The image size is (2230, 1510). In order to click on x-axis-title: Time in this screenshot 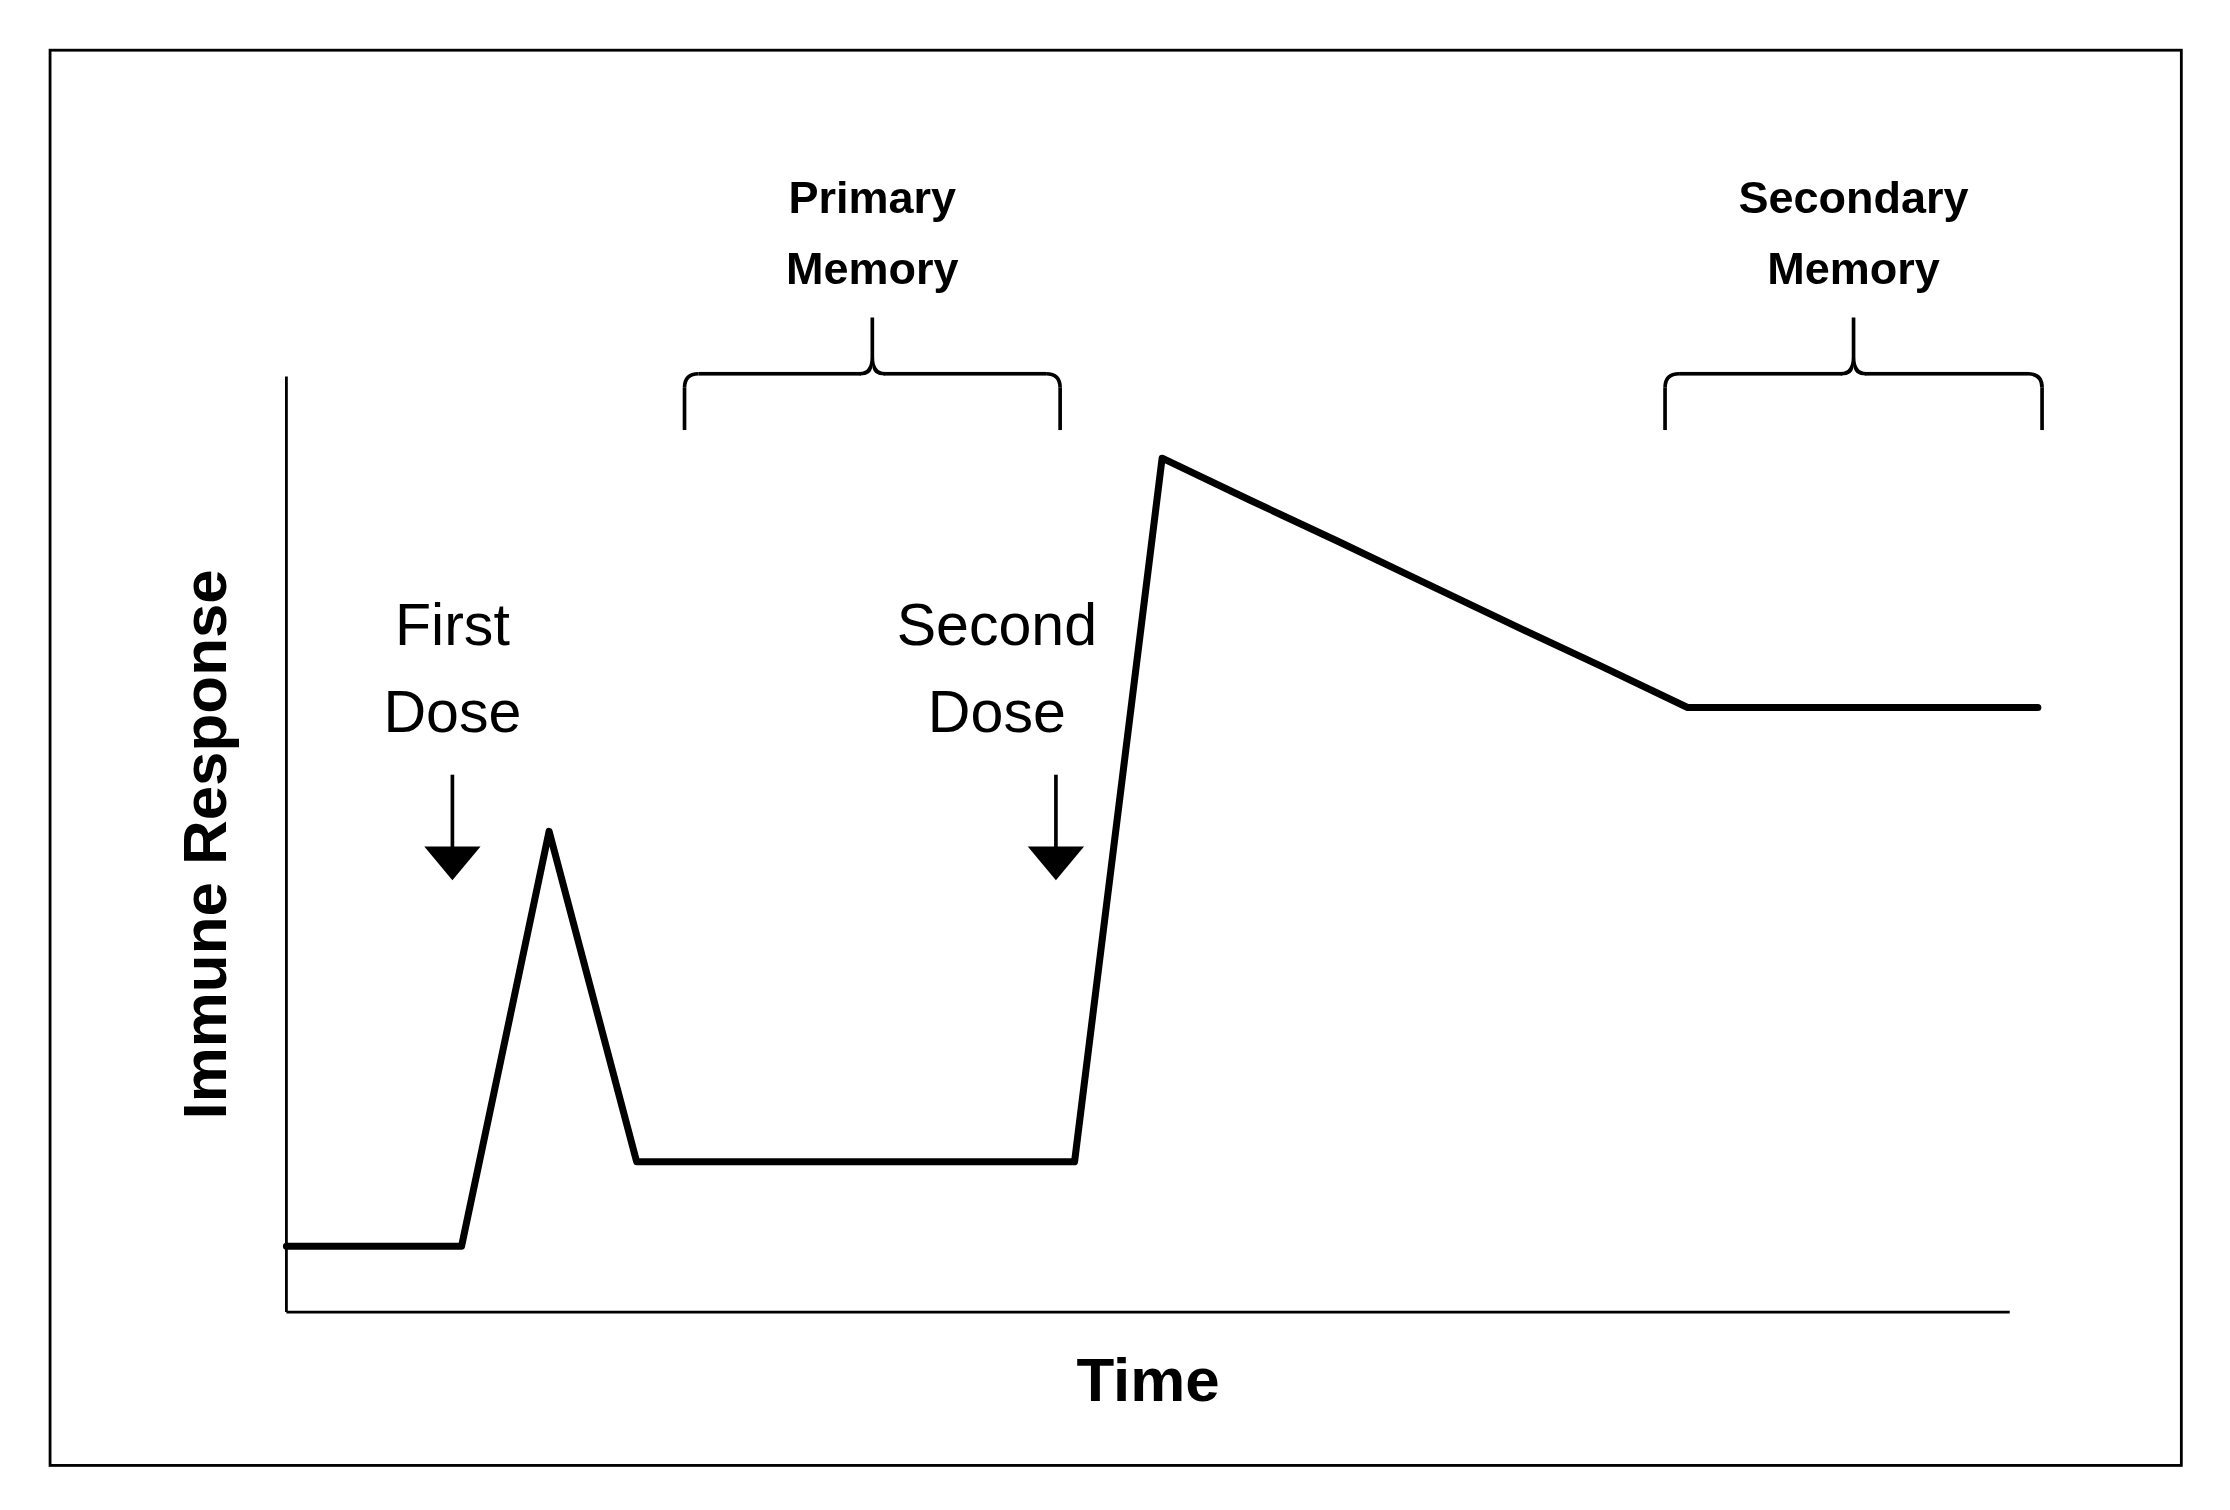, I will do `click(1148, 1379)`.